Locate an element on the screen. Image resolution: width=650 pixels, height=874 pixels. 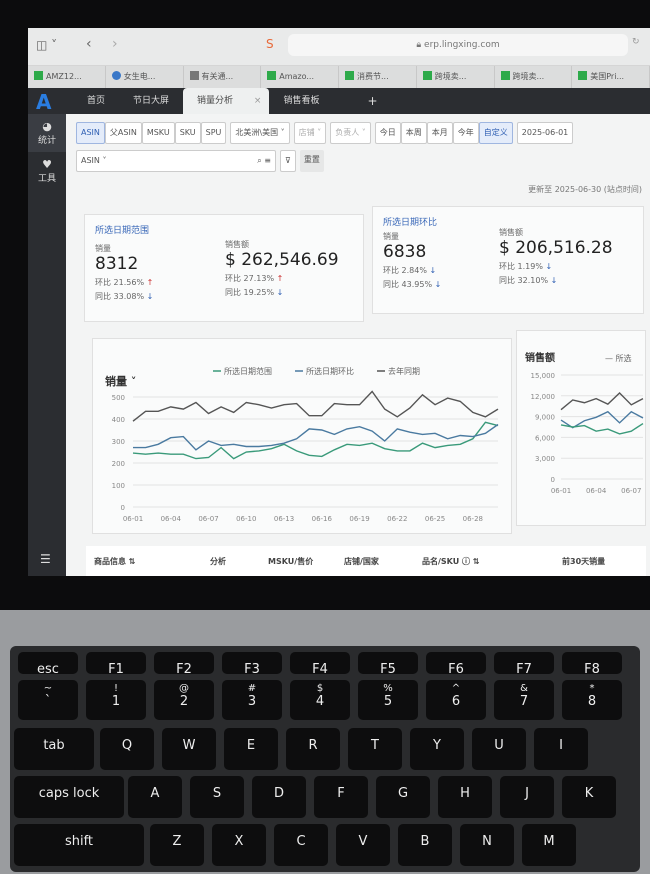
key-fn: esc is located at coordinates (48, 664).